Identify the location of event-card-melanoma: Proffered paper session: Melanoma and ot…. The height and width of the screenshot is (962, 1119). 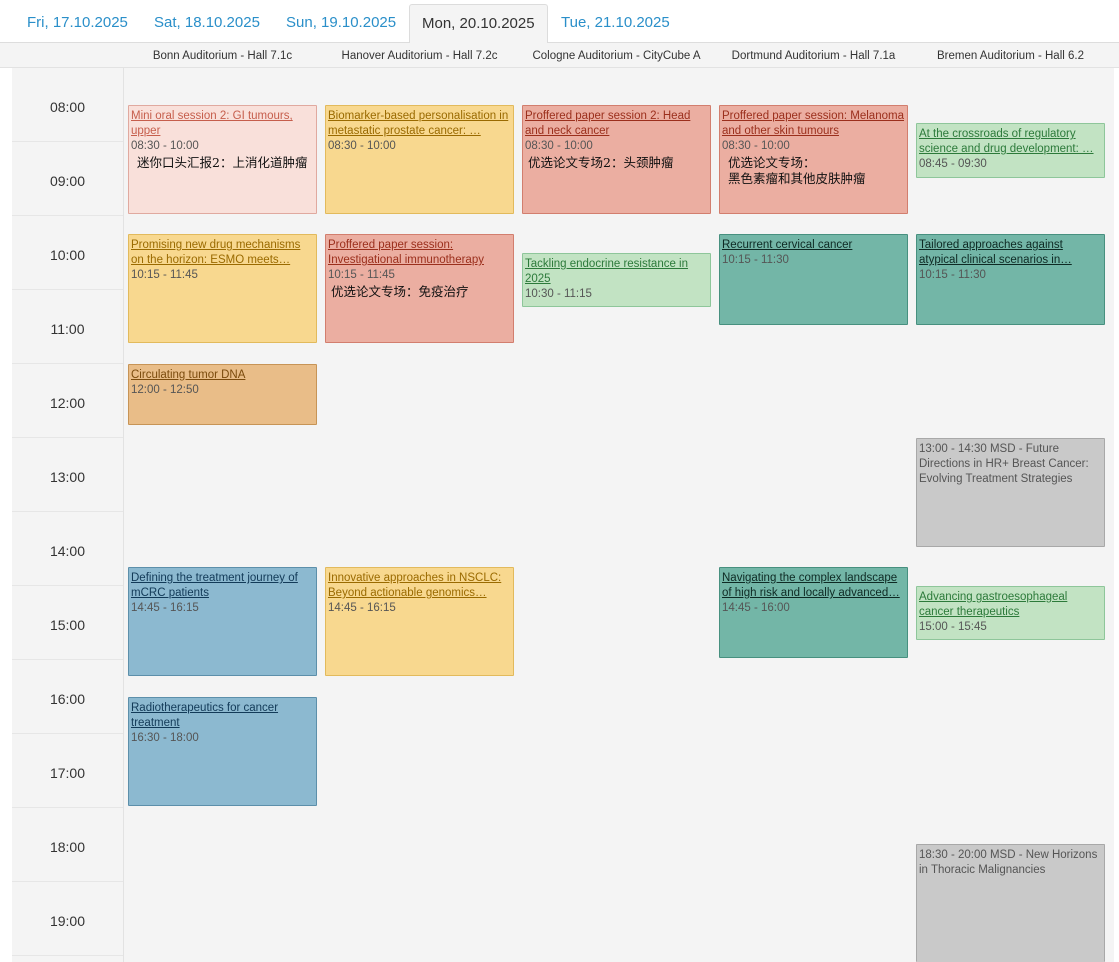
(813, 159).